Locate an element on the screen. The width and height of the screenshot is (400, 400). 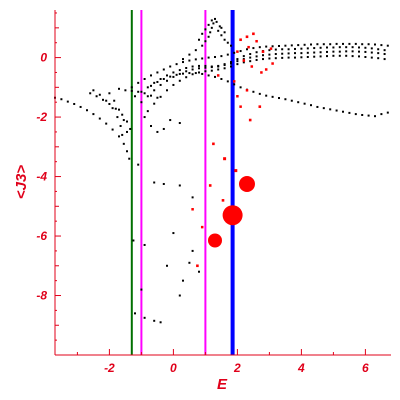
y-axis-title: <J3> is located at coordinates (21, 182).